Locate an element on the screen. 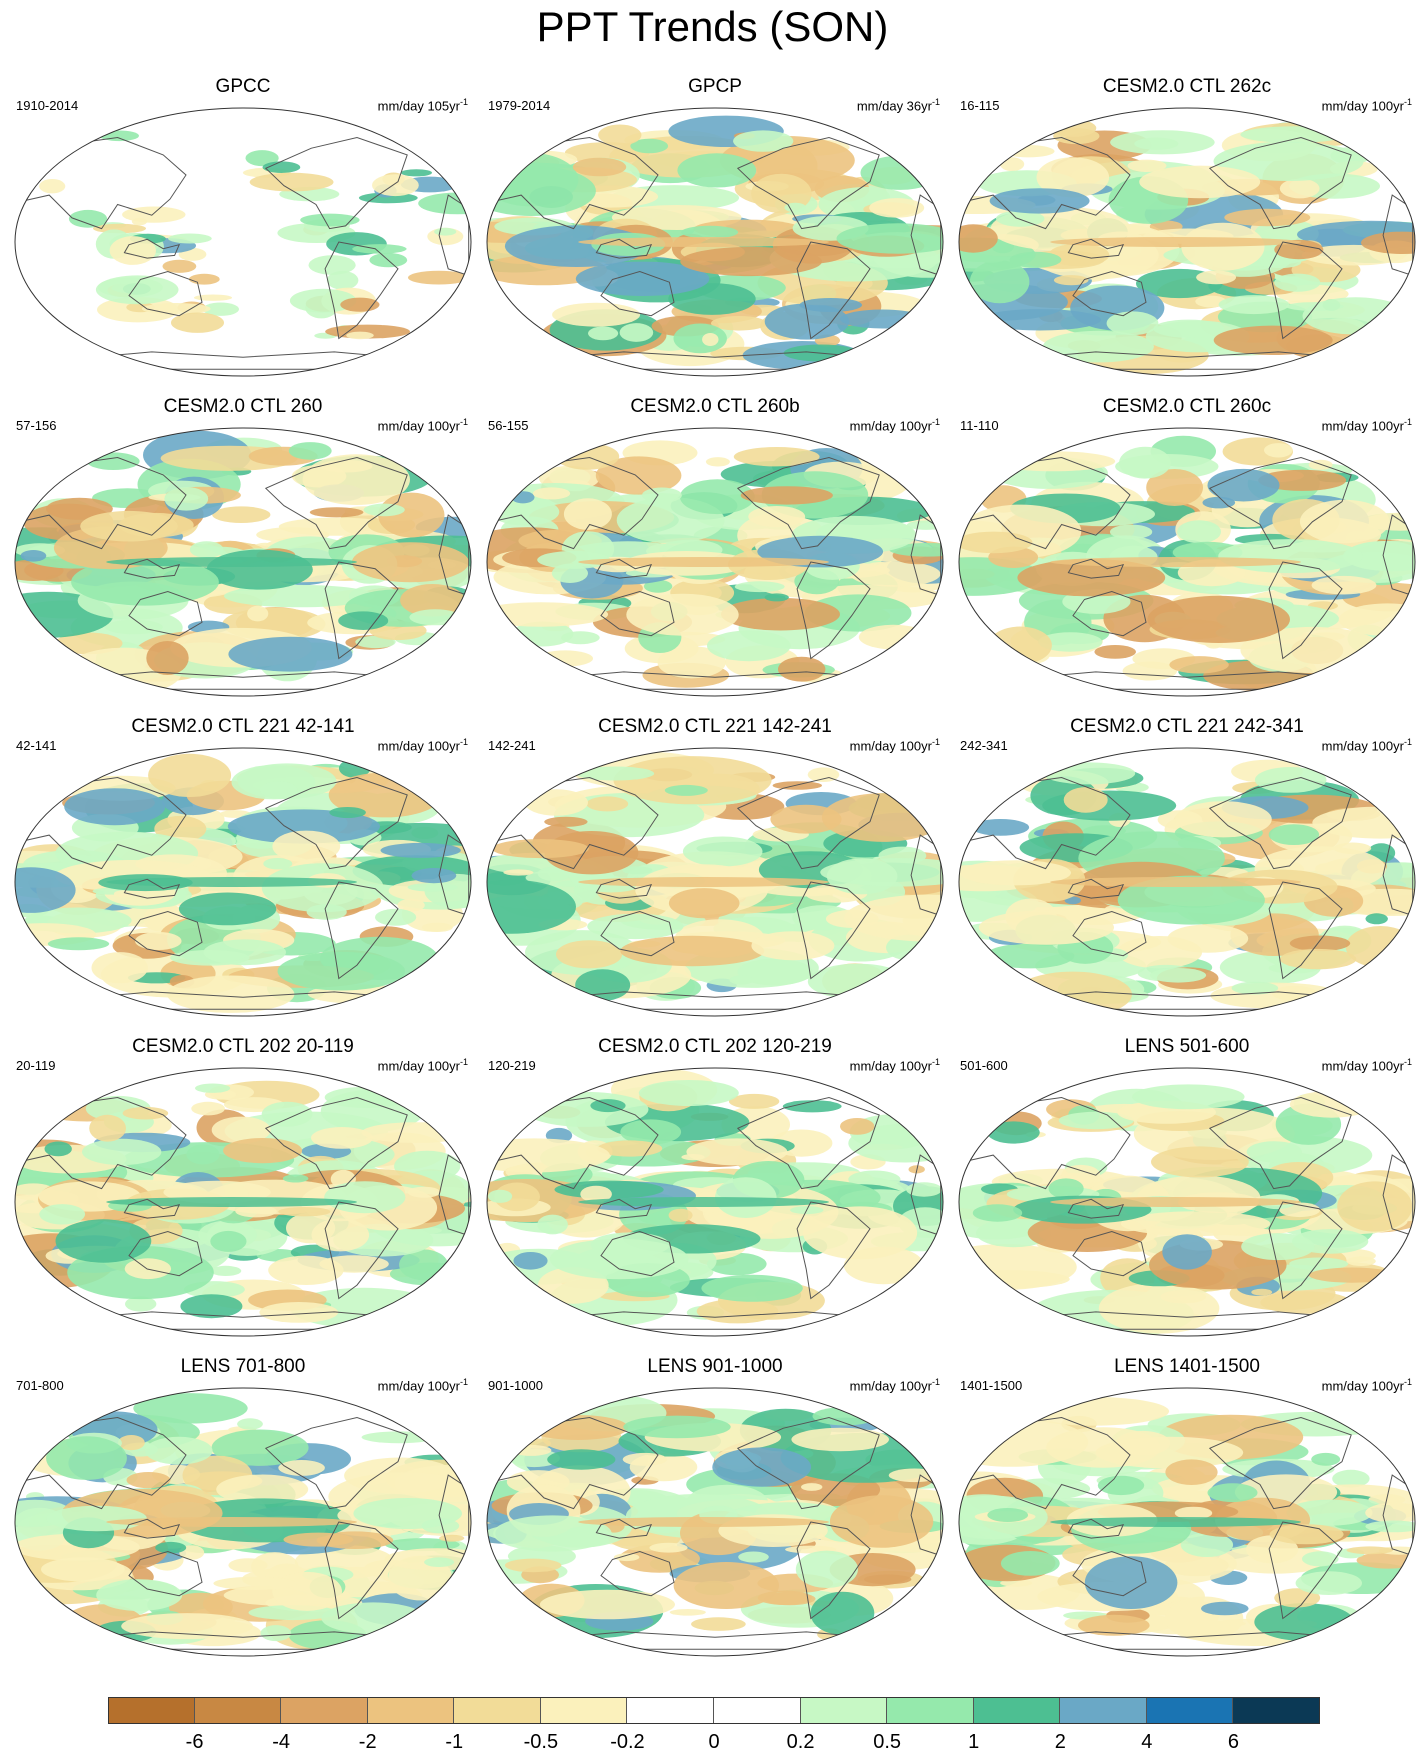 The image size is (1425, 1755). panel-units-text: mm/day 36yr is located at coordinates (894, 106).